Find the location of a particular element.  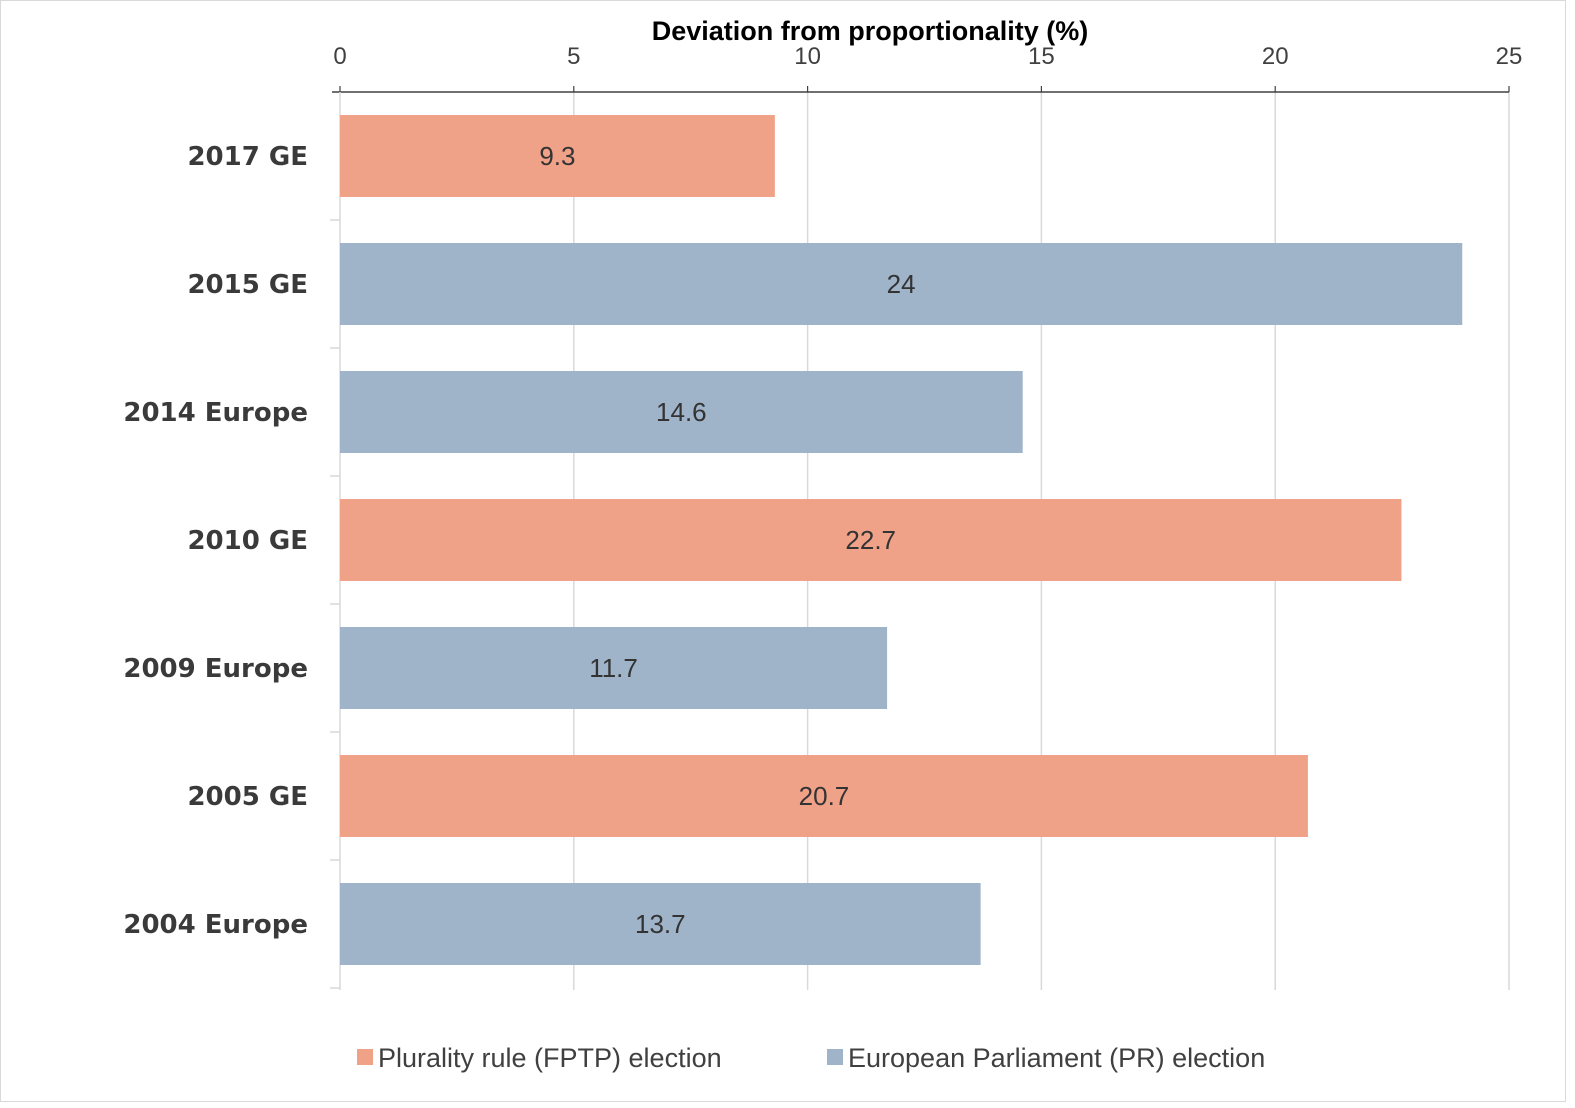

bar-2017-ge is located at coordinates (557, 156).